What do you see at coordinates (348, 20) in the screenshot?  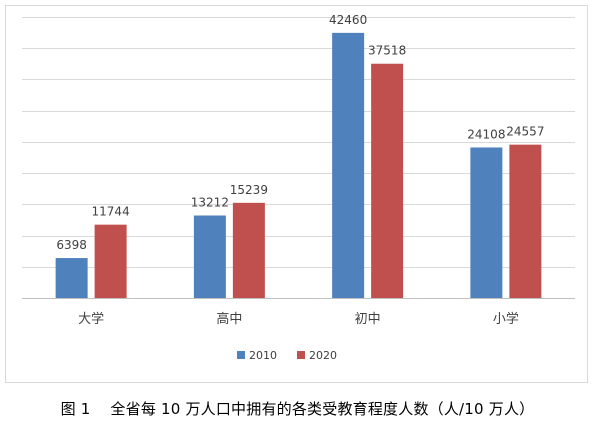 I see `data-label: 42460` at bounding box center [348, 20].